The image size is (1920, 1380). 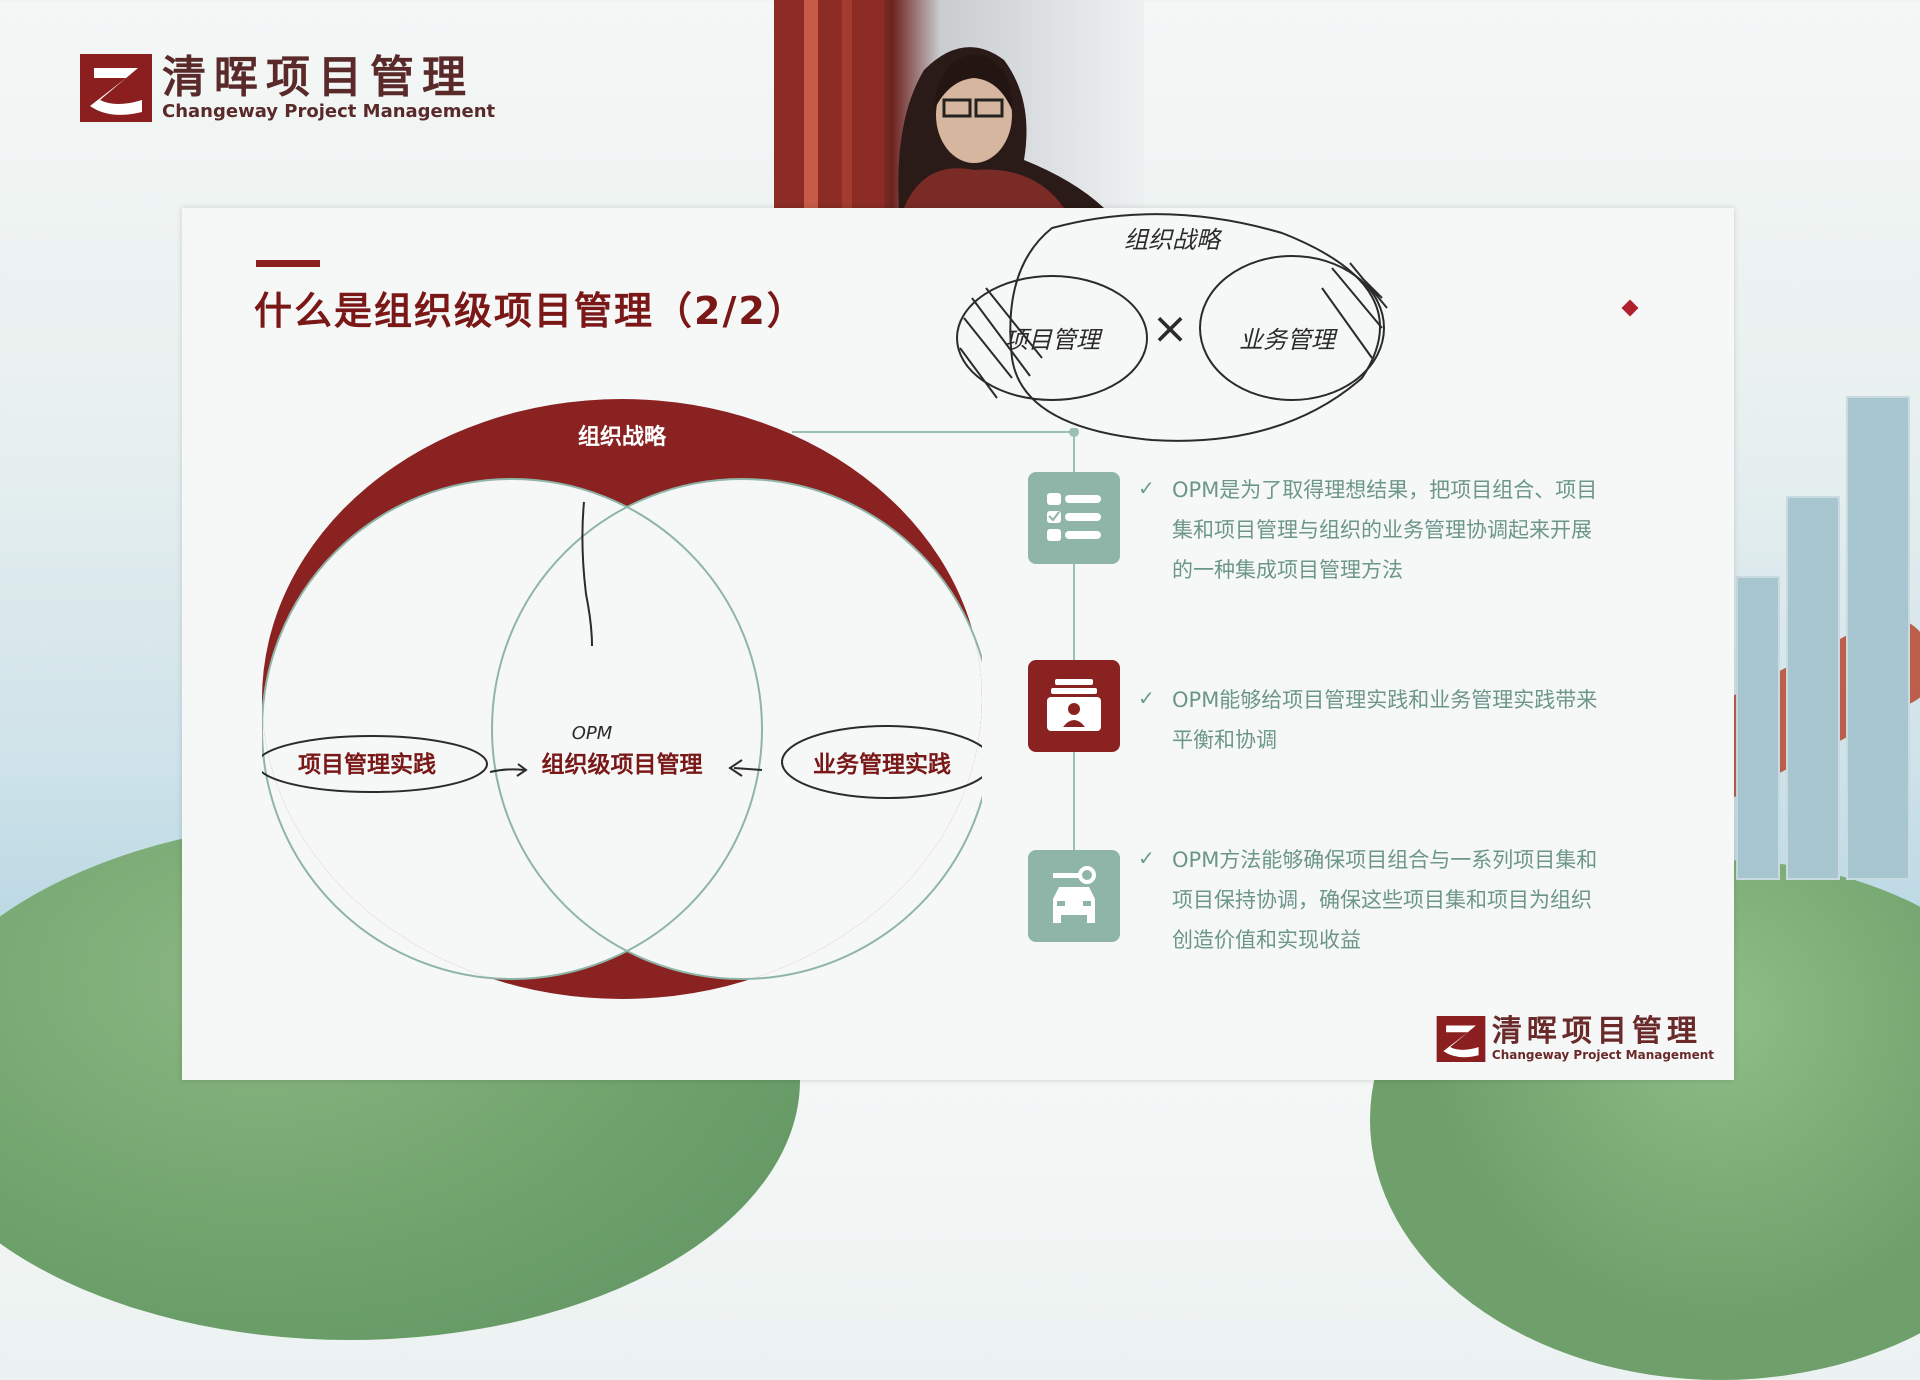 I want to click on brand-name-en: Changeway Project Management, so click(x=329, y=111).